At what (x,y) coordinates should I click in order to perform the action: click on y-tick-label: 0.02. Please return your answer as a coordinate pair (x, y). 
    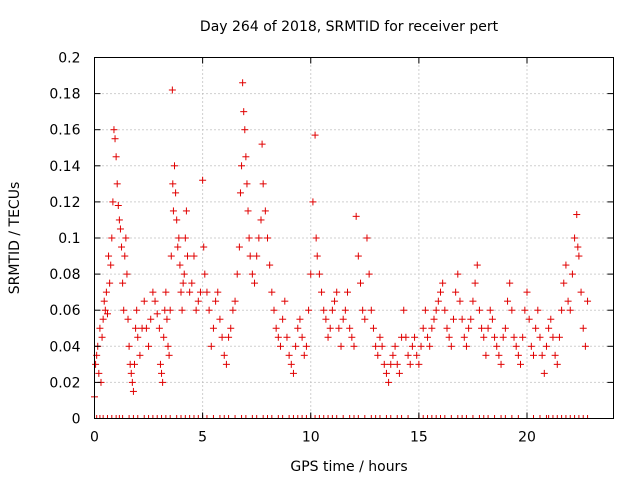
    Looking at the image, I should click on (64, 383).